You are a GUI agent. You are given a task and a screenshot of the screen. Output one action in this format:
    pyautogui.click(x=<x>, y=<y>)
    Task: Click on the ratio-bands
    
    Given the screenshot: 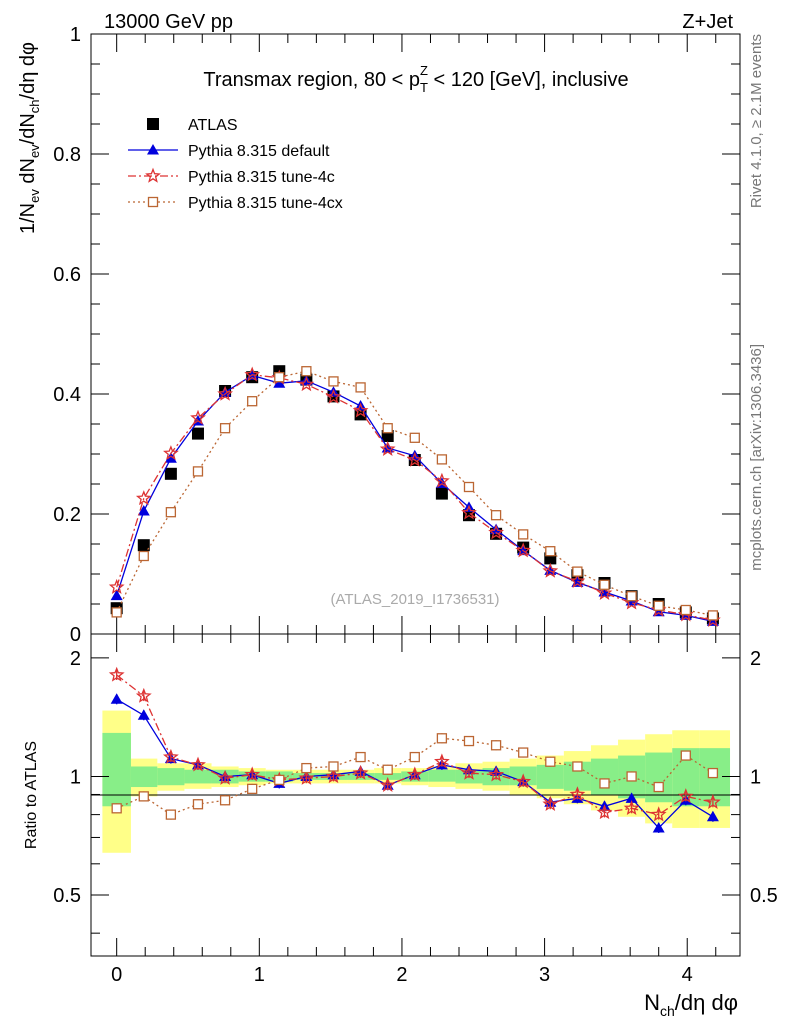 What is the action you would take?
    pyautogui.click(x=416, y=781)
    